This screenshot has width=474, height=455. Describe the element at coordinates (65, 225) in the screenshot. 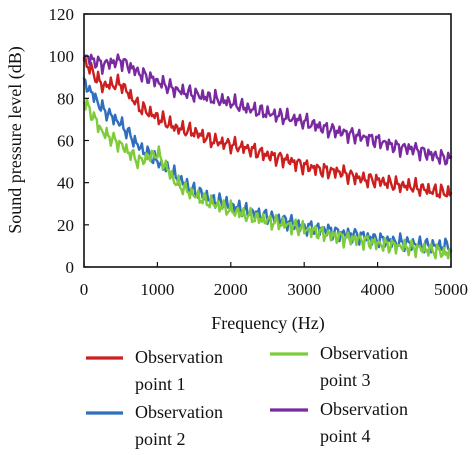

I see `y-tick-label: 20` at that location.